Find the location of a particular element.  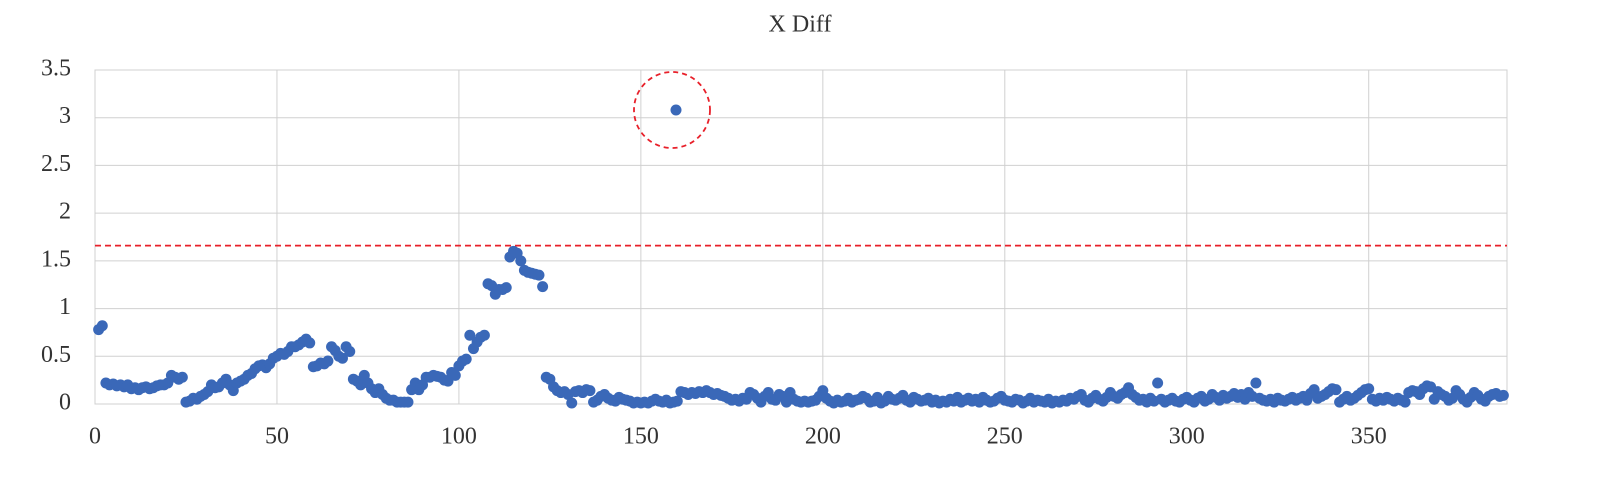

y-tick-label: 3 is located at coordinates (65, 116).